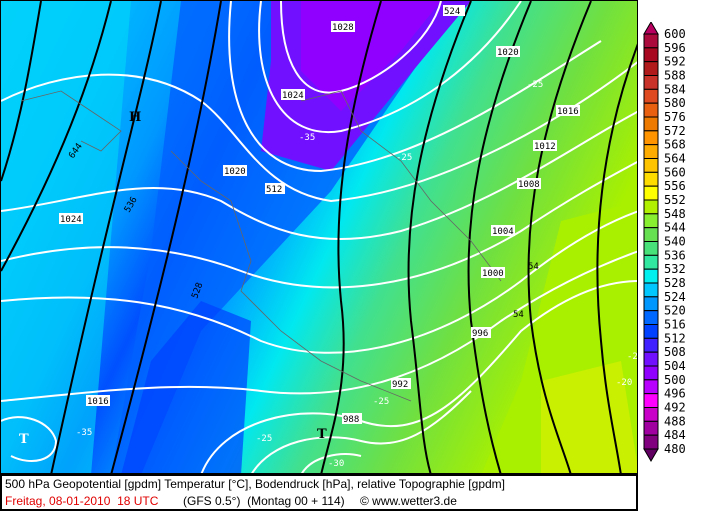 This screenshot has height=513, width=704. I want to click on legend-tick-label: 596, so click(675, 48).